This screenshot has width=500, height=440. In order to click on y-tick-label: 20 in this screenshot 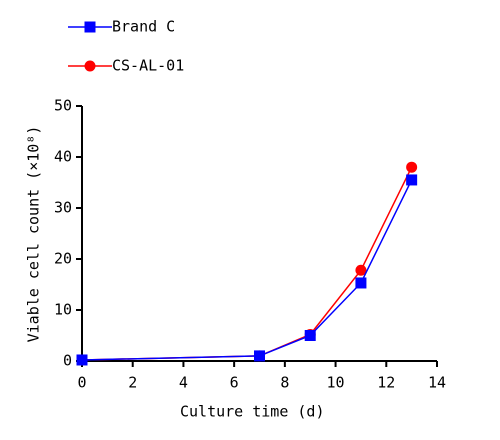, I will do `click(63, 259)`.